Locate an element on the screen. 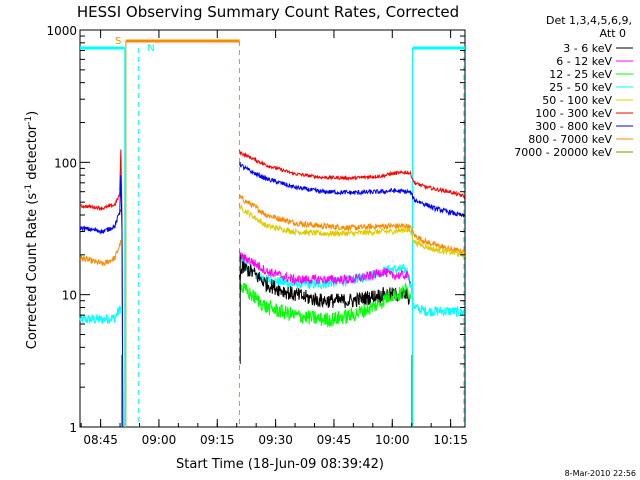 Image resolution: width=640 pixels, height=480 pixels. legend-header-2: Att 0 is located at coordinates (613, 33).